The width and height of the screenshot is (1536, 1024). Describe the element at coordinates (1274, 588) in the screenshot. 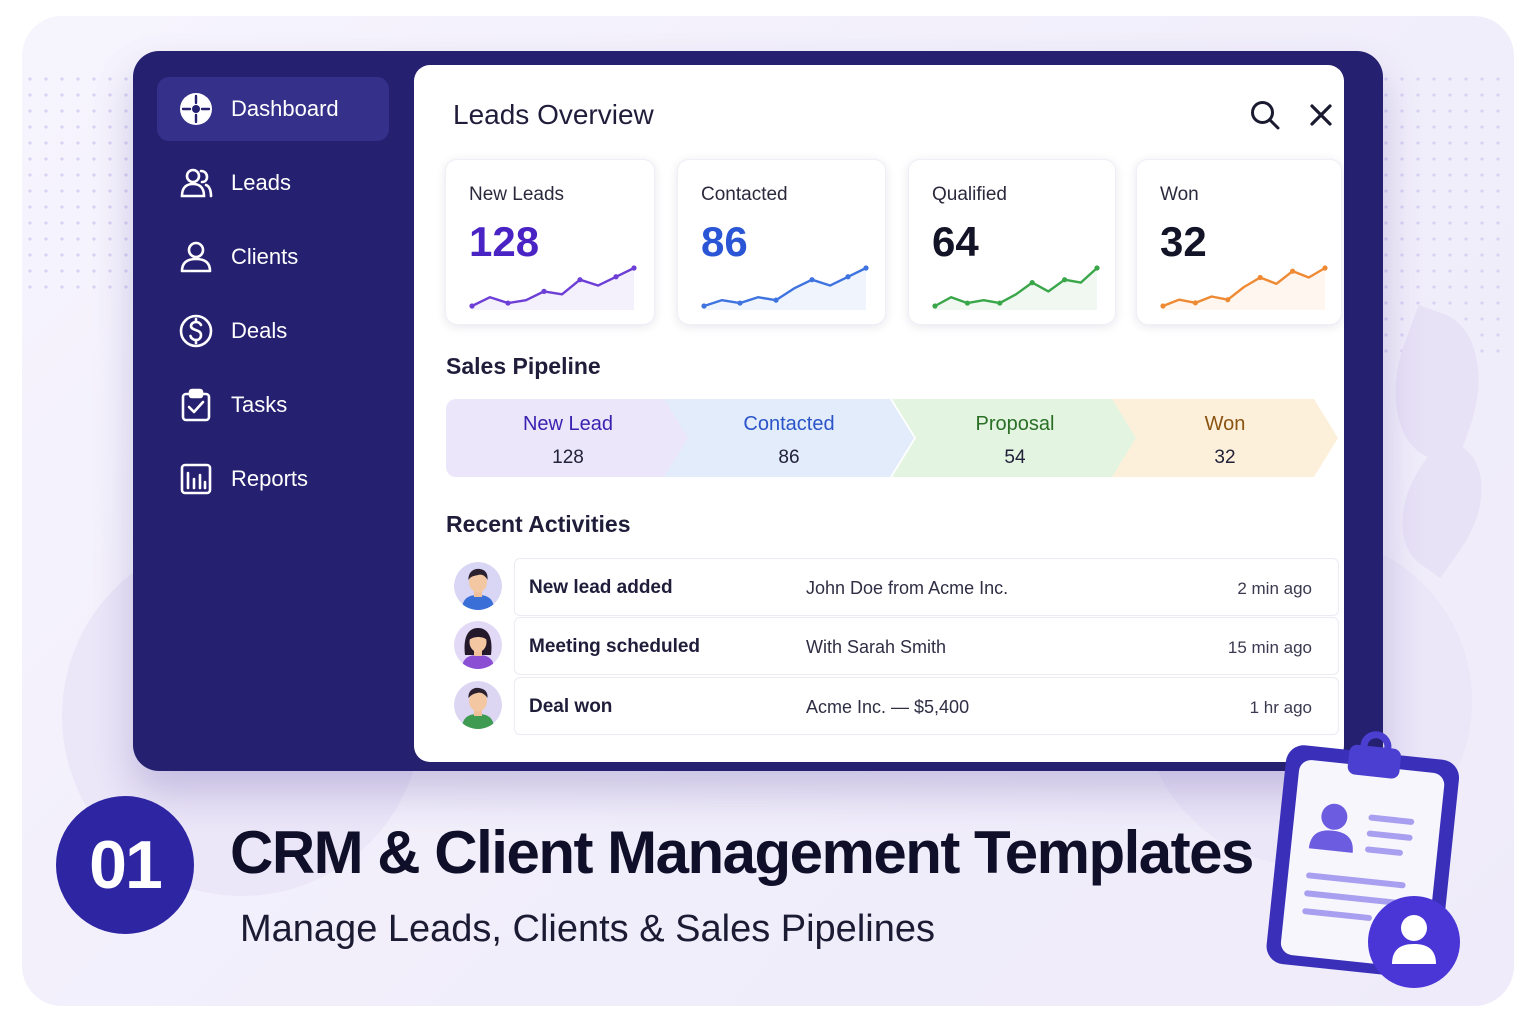

I see `activity-time: 2 min ago` at that location.